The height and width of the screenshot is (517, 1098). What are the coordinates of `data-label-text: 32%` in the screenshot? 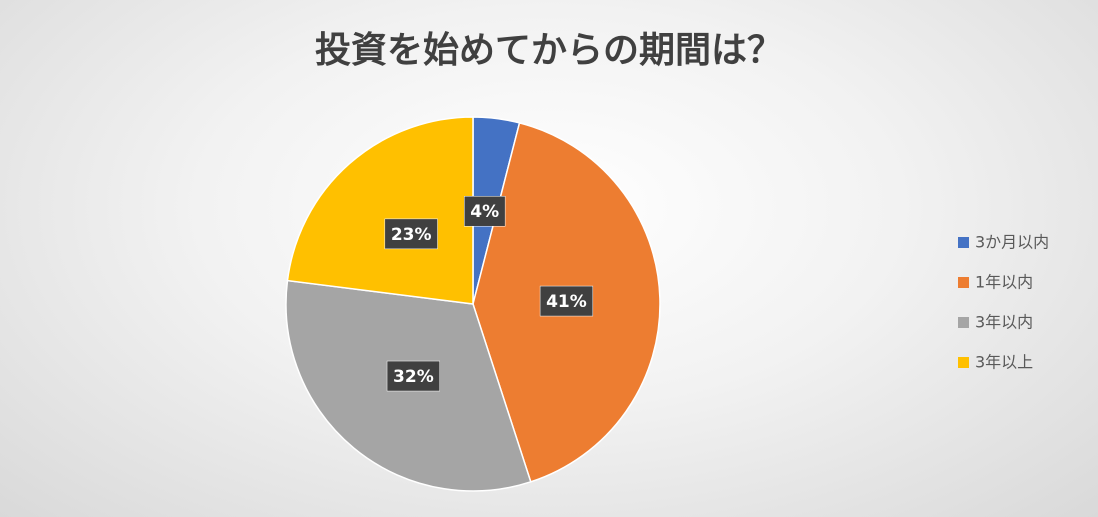 It's located at (413, 377).